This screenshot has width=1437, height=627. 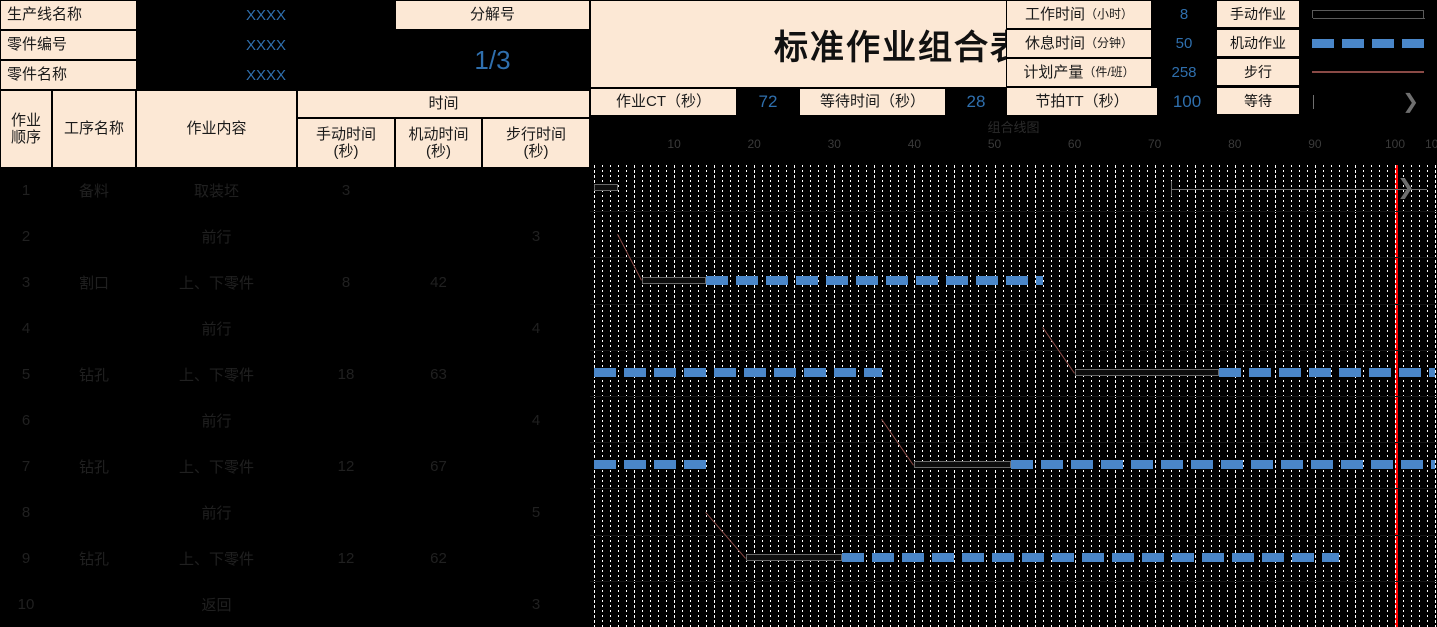 I want to click on cell-sequence: 6, so click(x=26, y=420).